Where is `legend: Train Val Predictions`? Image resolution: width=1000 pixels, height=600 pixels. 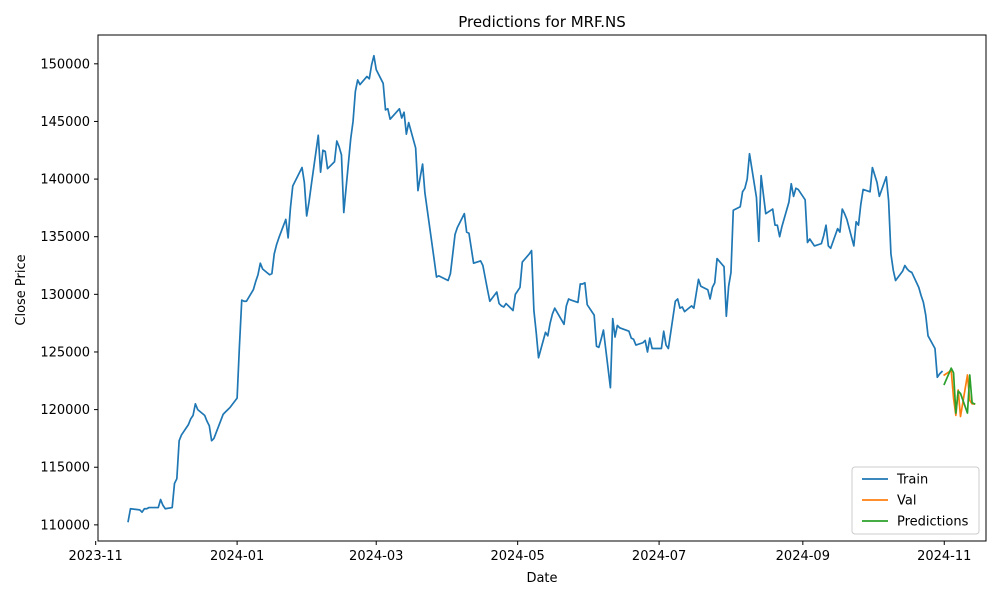 legend: Train Val Predictions is located at coordinates (915, 500).